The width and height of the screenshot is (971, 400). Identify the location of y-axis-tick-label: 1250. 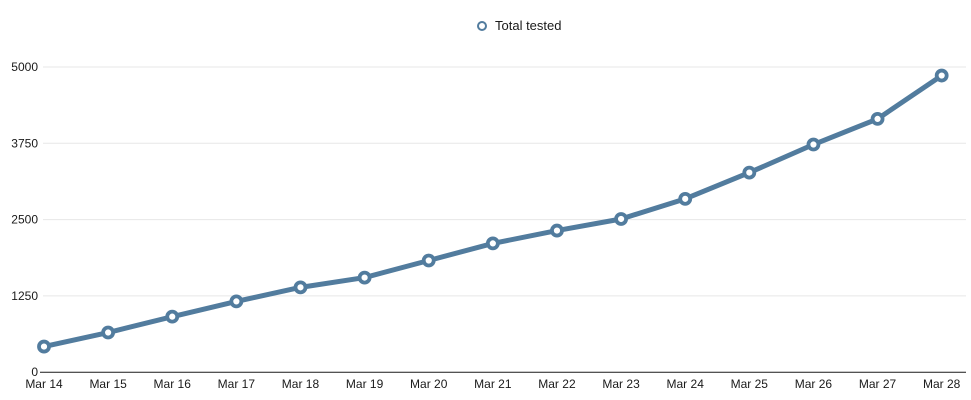
(24, 296).